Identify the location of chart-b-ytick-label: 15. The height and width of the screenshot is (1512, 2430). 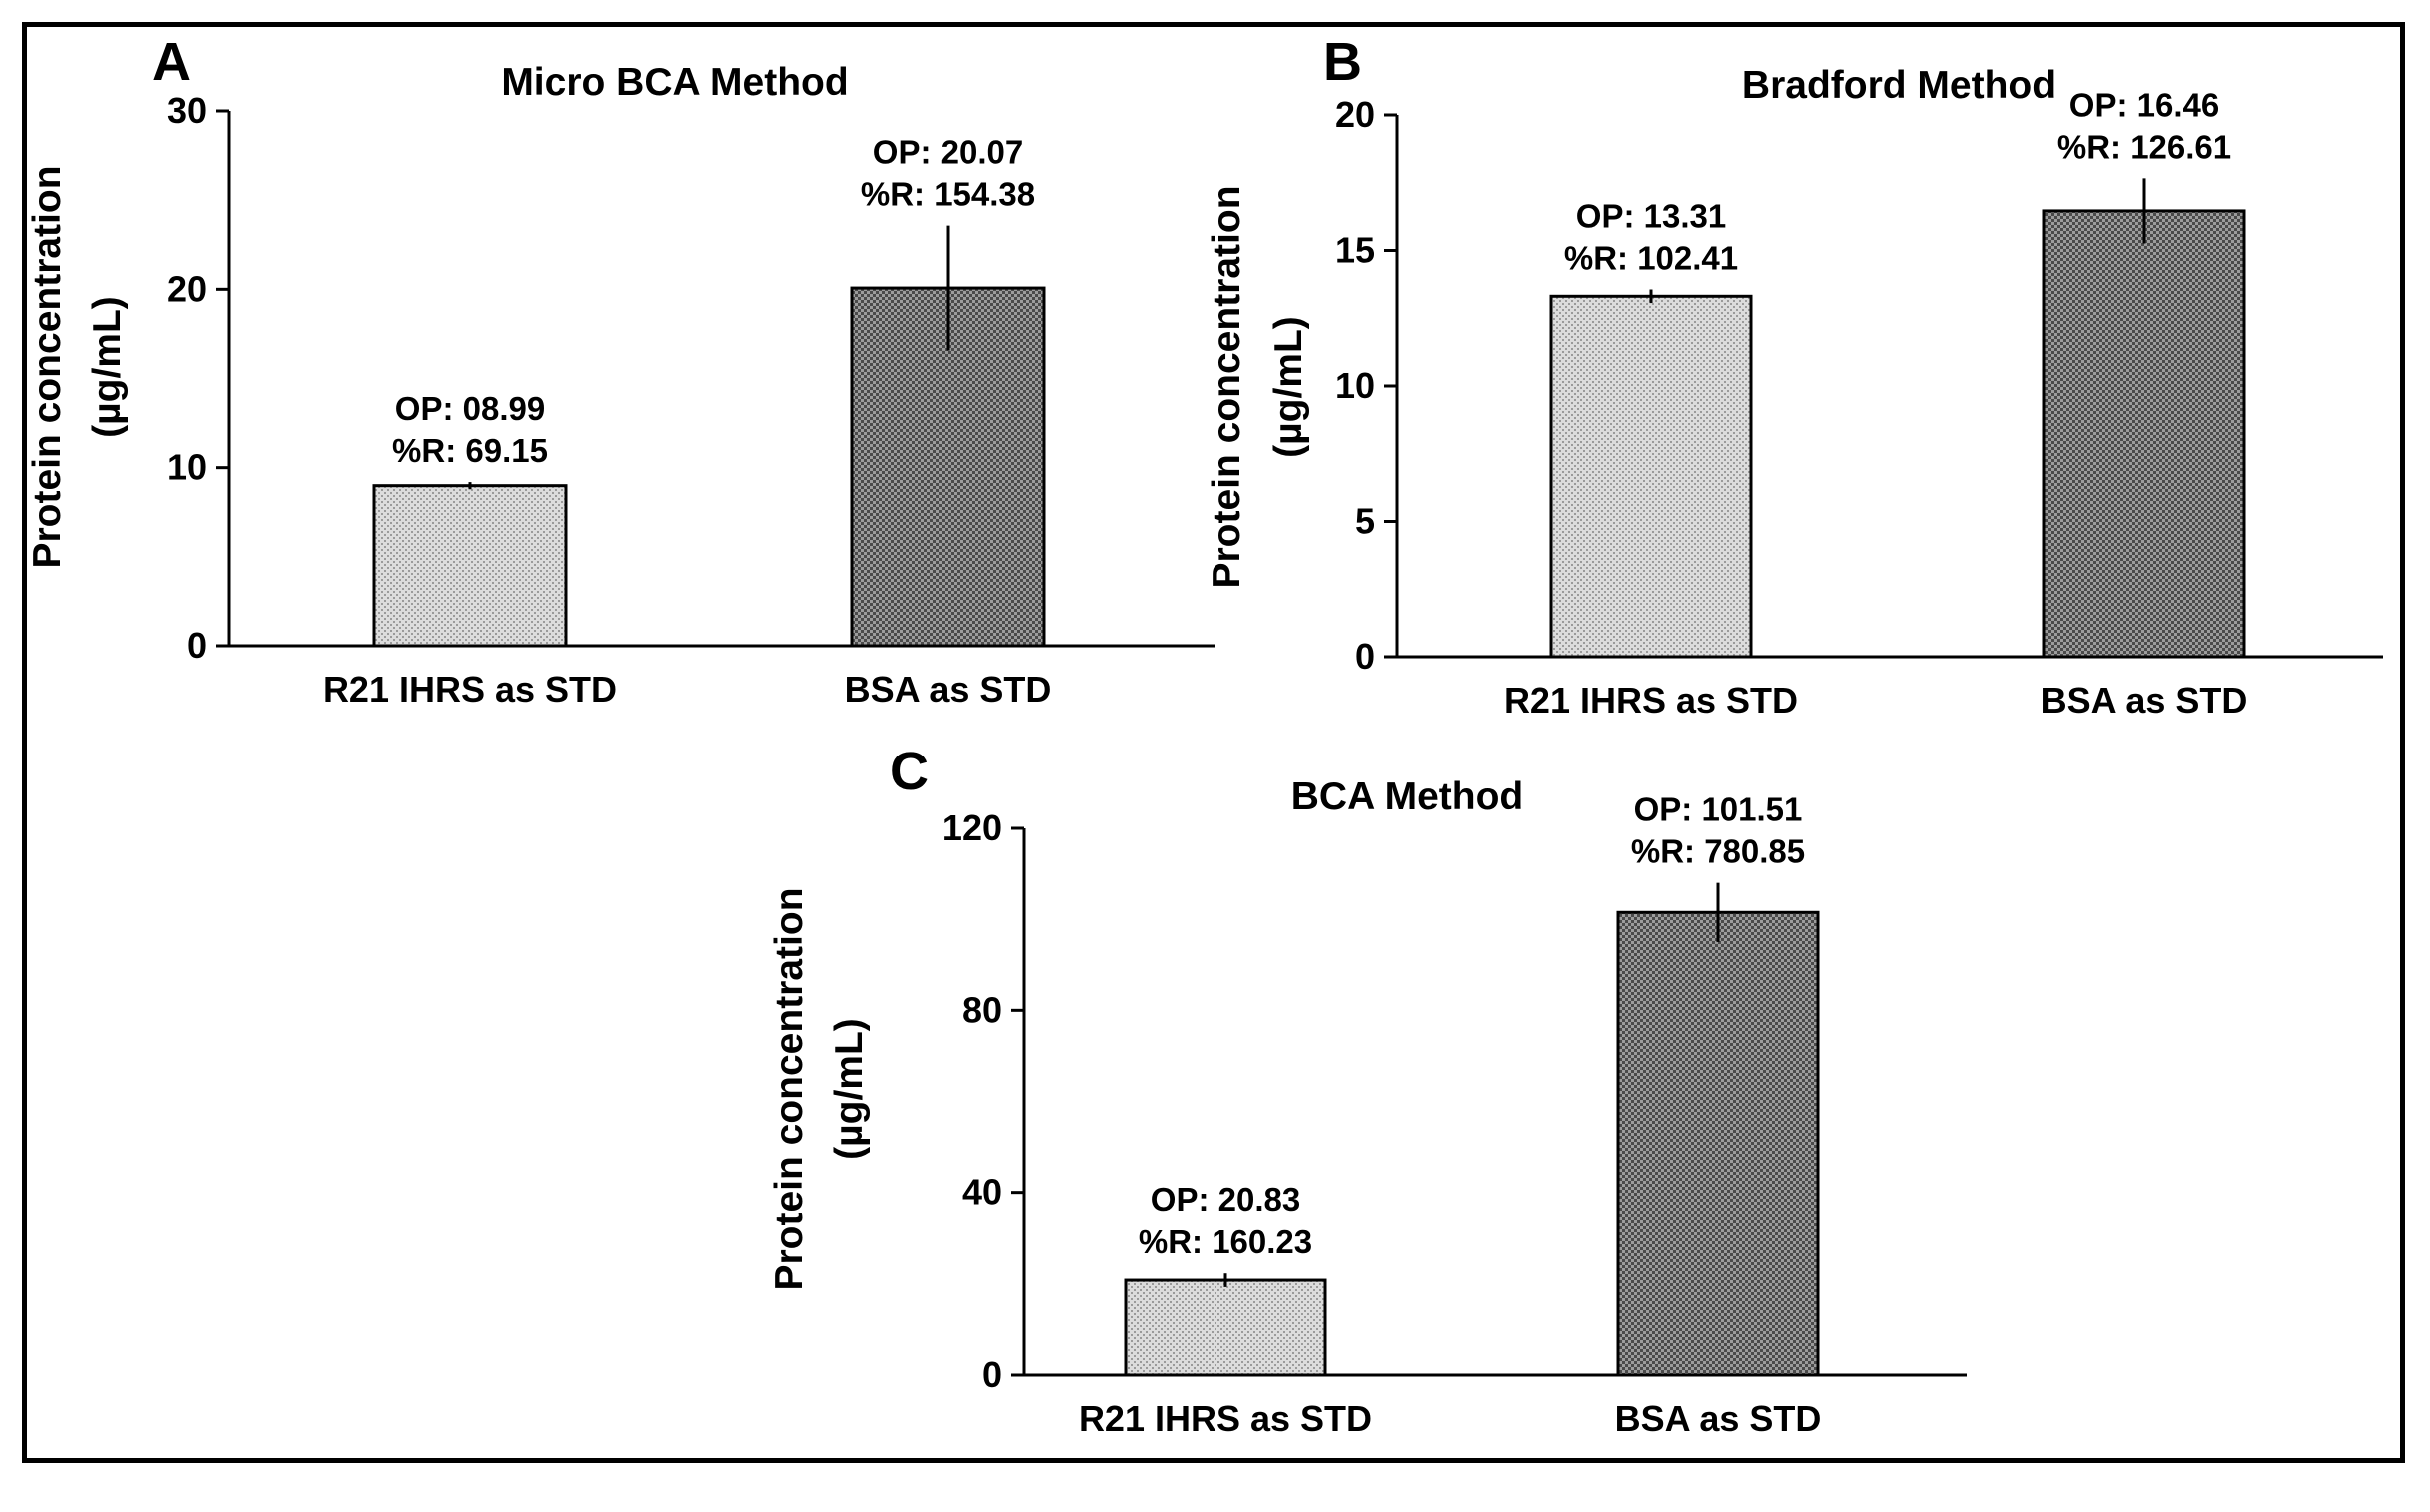
(1355, 250).